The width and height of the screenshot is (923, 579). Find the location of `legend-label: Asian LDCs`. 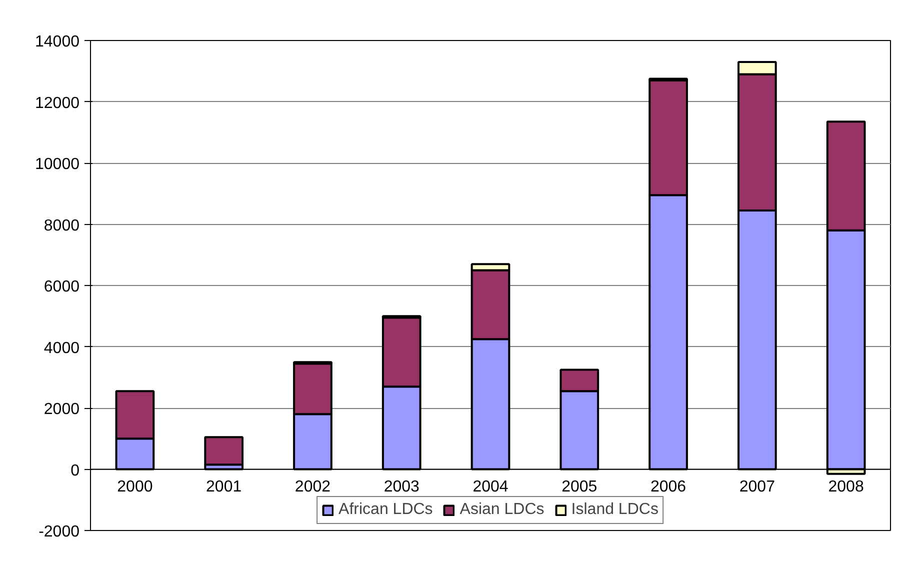

legend-label: Asian LDCs is located at coordinates (502, 510).